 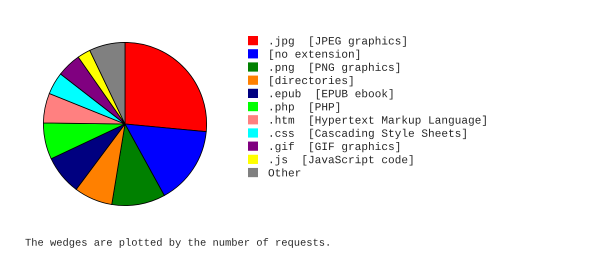 I want to click on legend-label: .js [JavaScript code], so click(x=341, y=160).